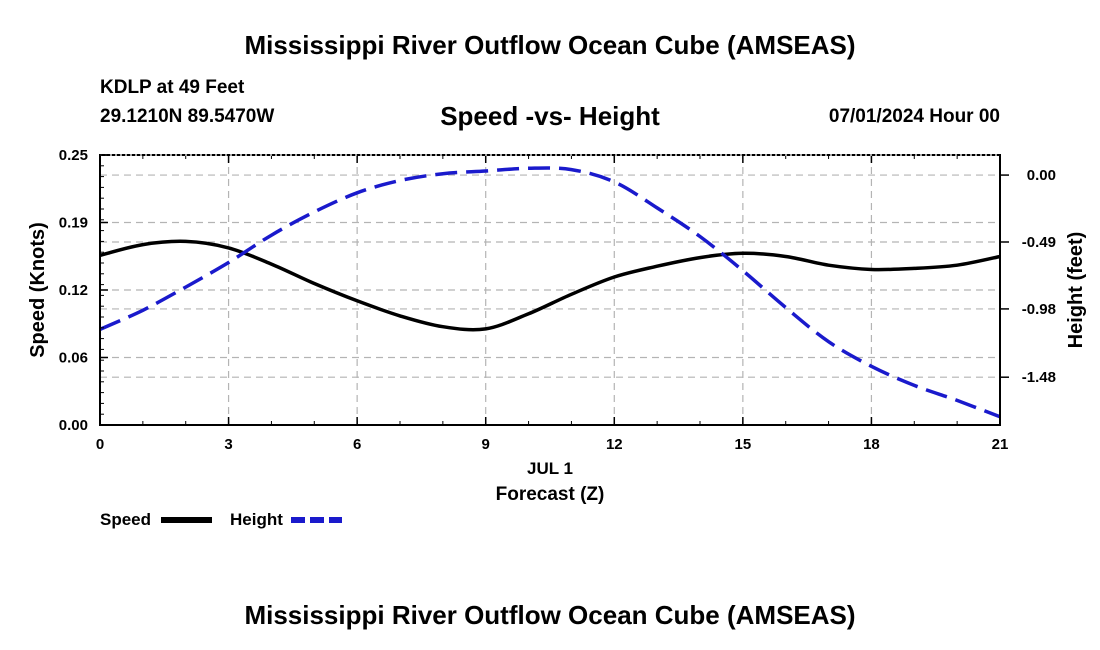 The width and height of the screenshot is (1100, 650). Describe the element at coordinates (38, 290) in the screenshot. I see `y-axis-label: Speed (Knots)` at that location.